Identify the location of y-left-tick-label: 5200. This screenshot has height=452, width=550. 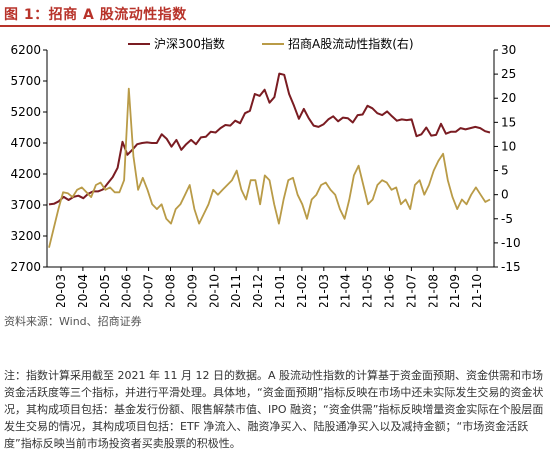
(25, 112).